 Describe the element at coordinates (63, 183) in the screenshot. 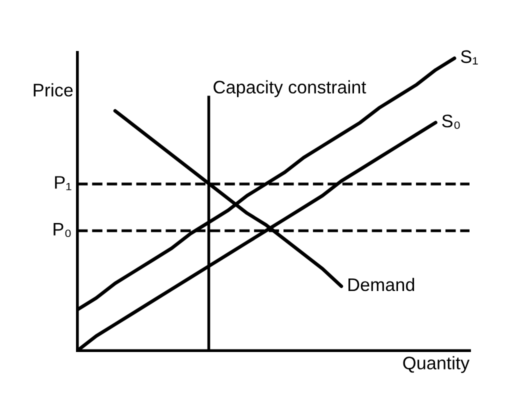

I see `ref-line-label: P₁` at that location.